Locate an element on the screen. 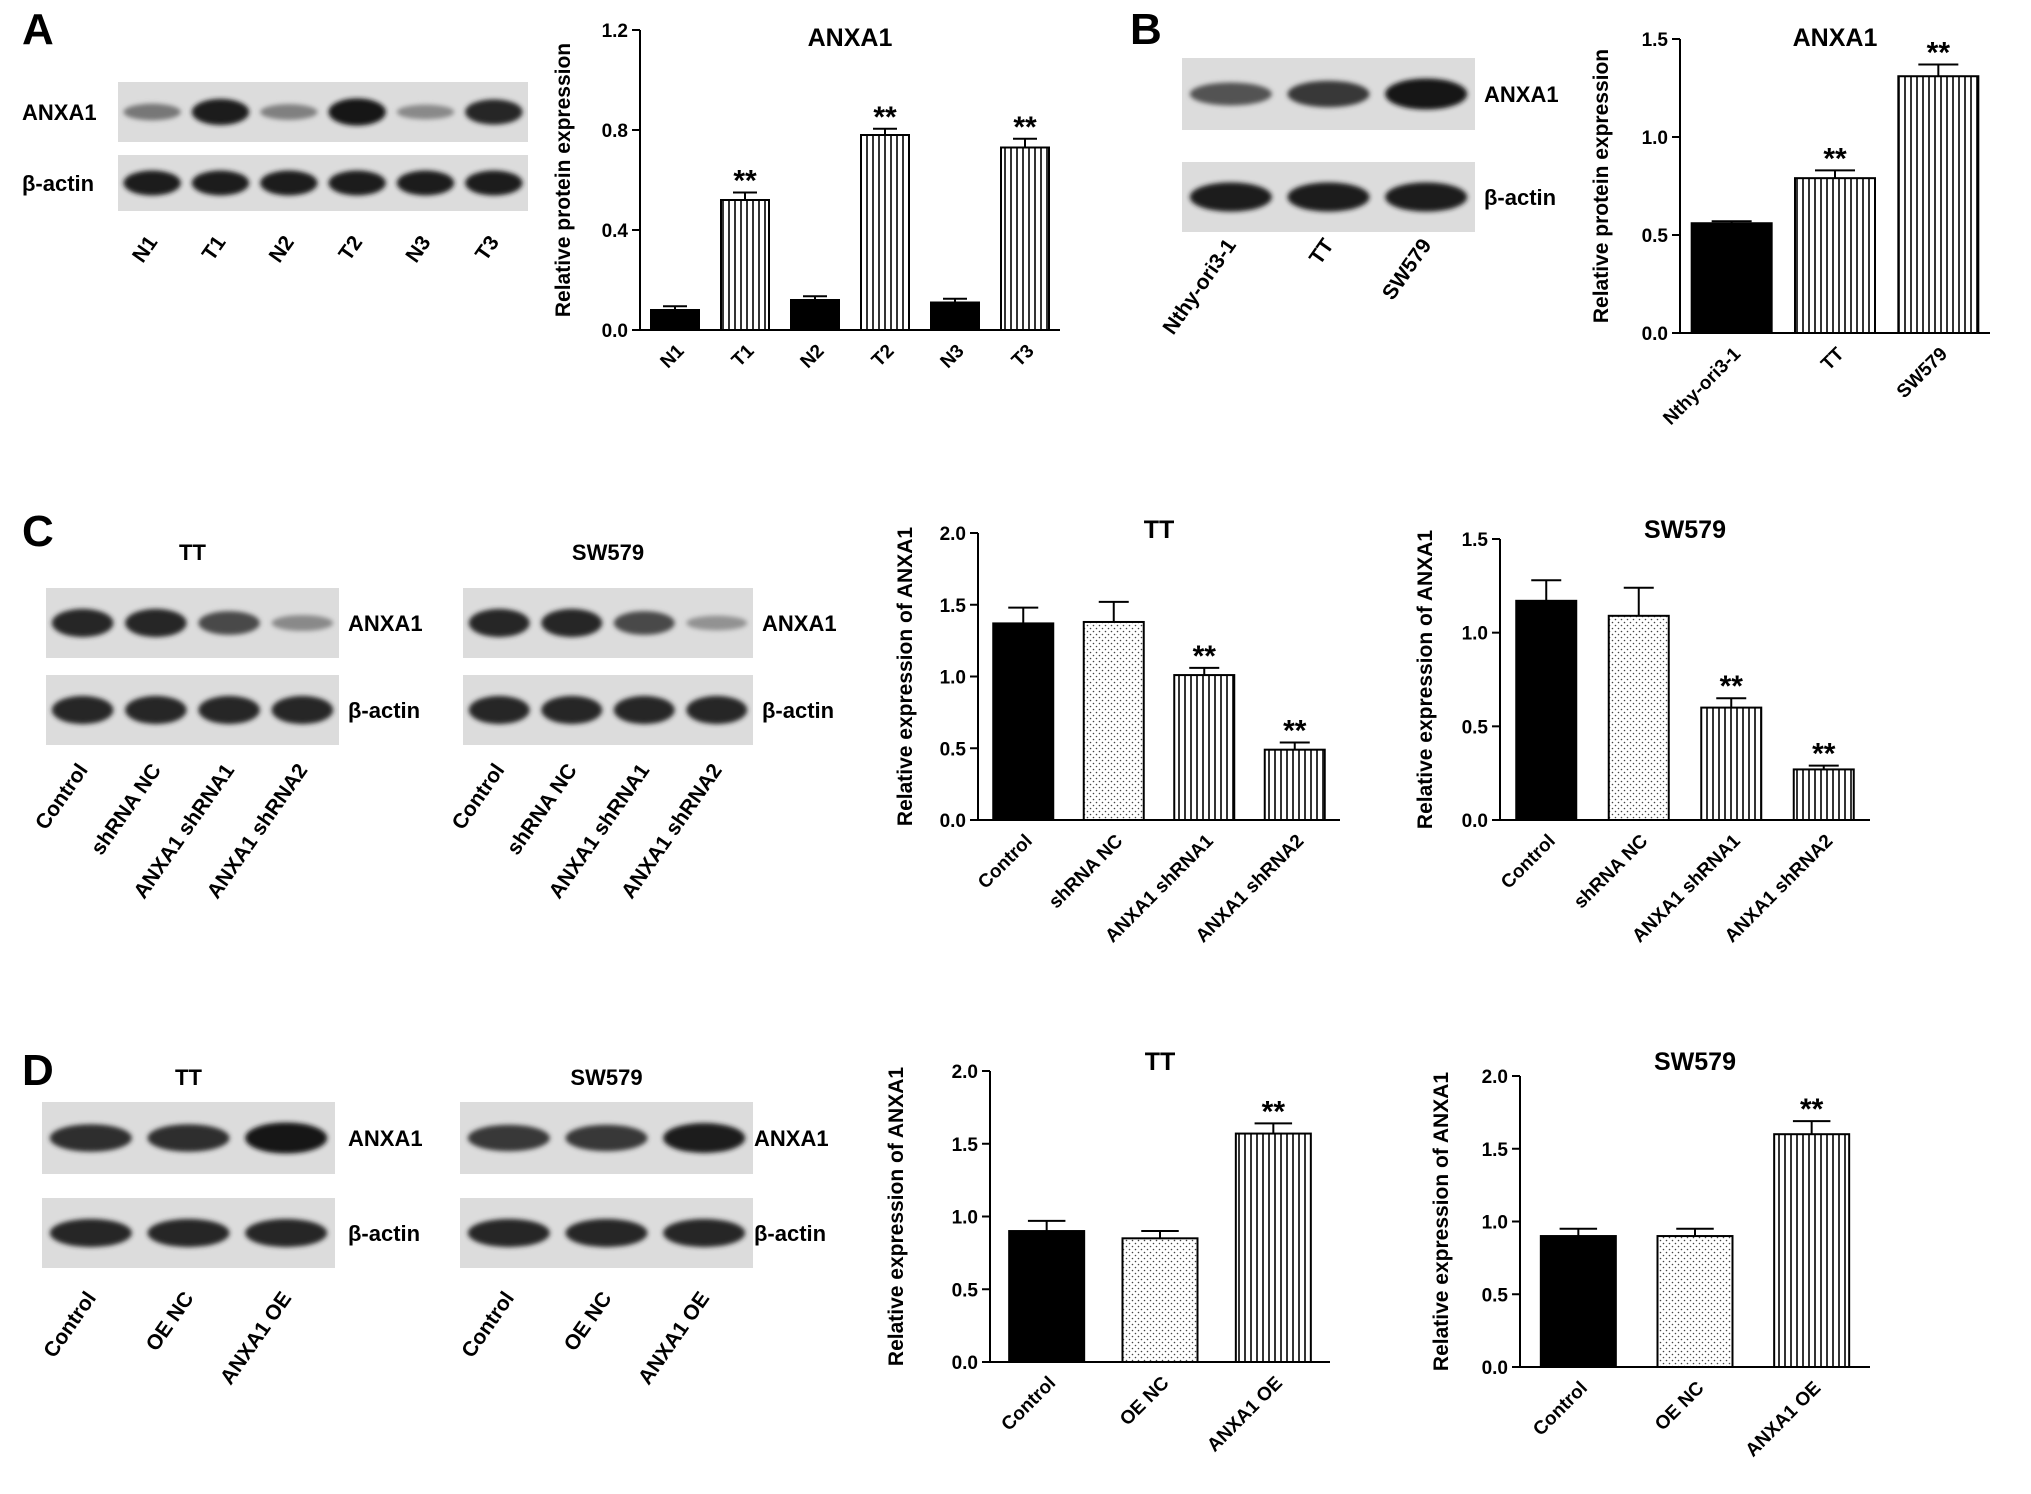 This screenshot has height=1494, width=2031. blot-lane-label: N1 is located at coordinates (145, 248).